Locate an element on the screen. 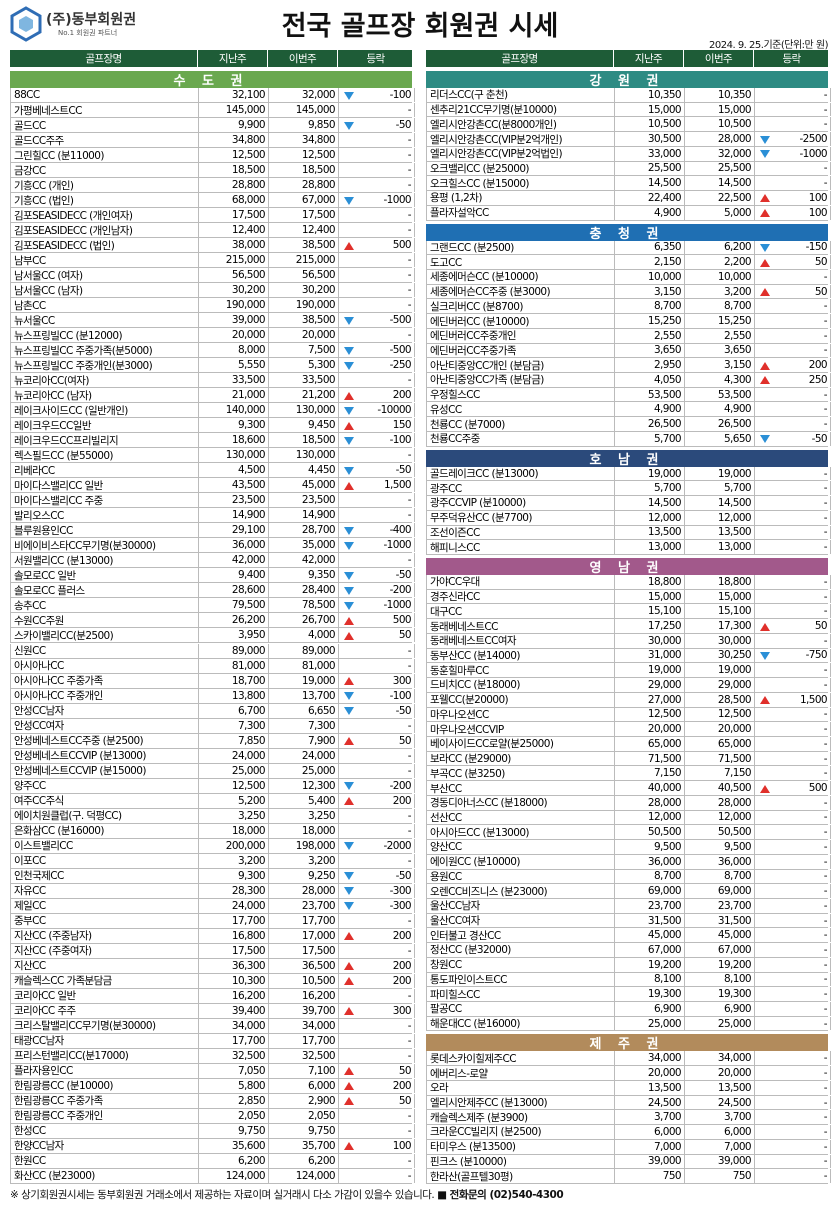 The width and height of the screenshot is (835, 1206). table-row: 용원CC 8,700 8,700- is located at coordinates (628, 877).